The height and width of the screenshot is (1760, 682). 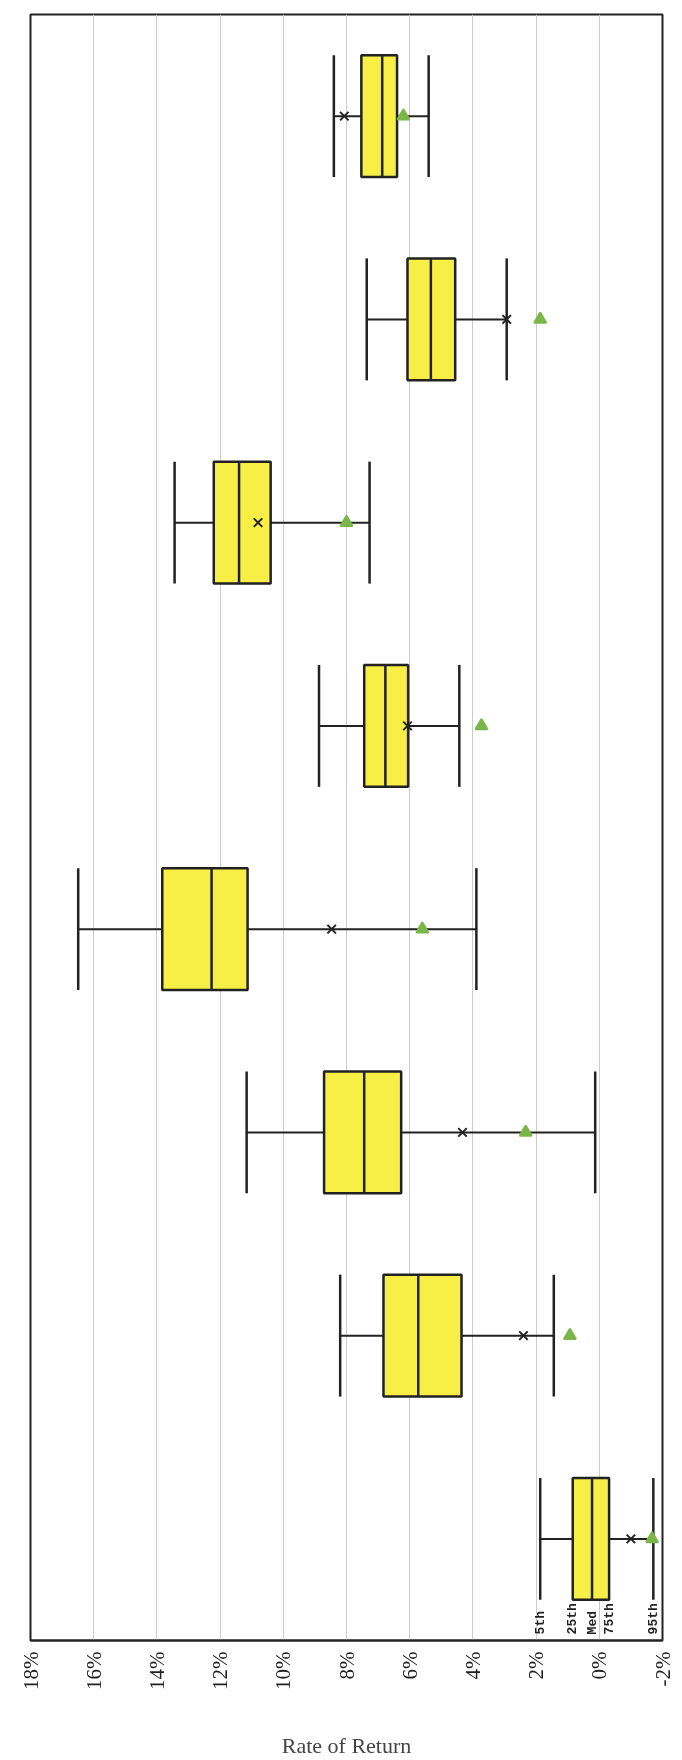 I want to click on x-tick-label: 8%, so click(x=346, y=1665).